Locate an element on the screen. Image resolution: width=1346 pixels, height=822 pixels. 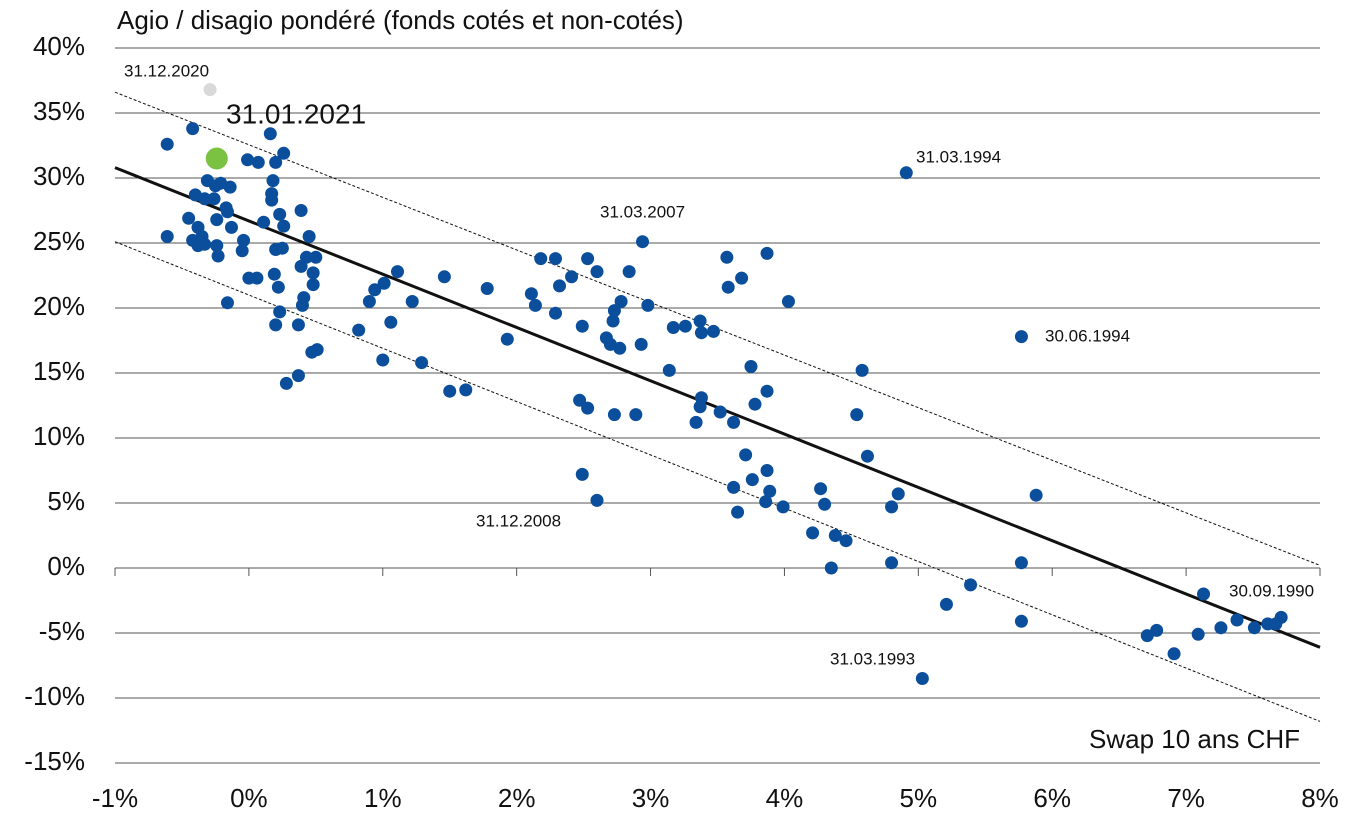
y-tick-label: 20% is located at coordinates (59, 306).